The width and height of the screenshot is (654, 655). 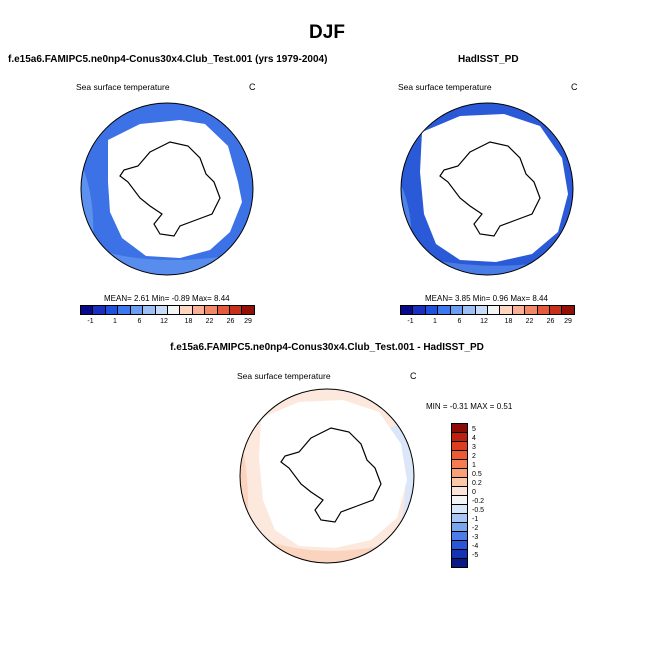 I want to click on panel-obs-title: HadISST_PD, so click(x=488, y=59).